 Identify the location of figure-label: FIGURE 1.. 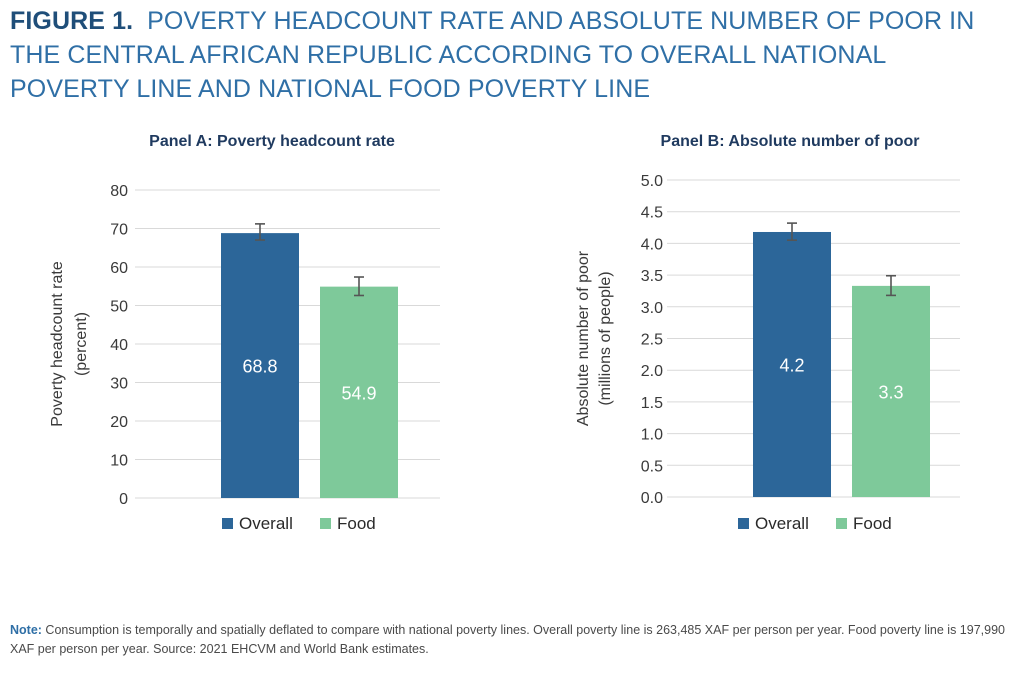
(72, 21).